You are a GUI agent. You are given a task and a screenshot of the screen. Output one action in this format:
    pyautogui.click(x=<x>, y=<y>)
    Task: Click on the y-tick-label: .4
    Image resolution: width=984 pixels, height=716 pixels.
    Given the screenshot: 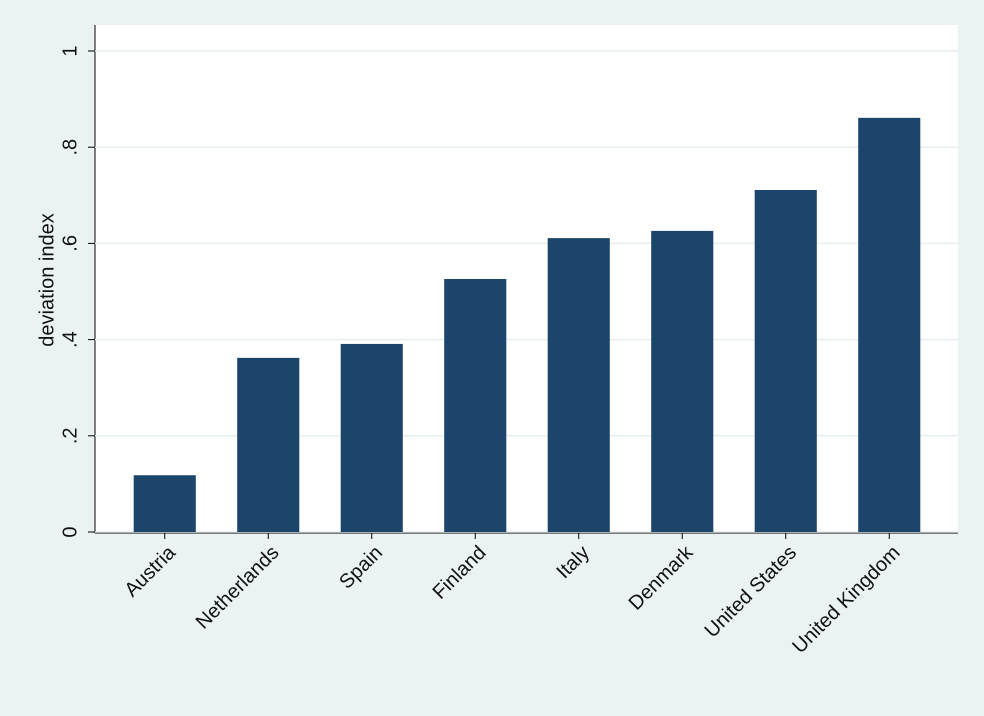 What is the action you would take?
    pyautogui.click(x=70, y=339)
    